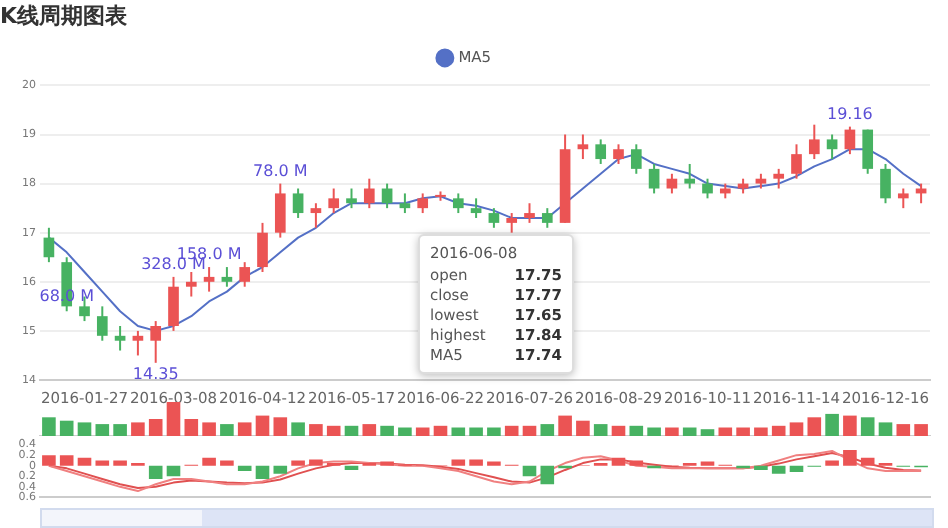 This screenshot has width=948, height=528. What do you see at coordinates (849, 113) in the screenshot?
I see `annotation: 19.16` at bounding box center [849, 113].